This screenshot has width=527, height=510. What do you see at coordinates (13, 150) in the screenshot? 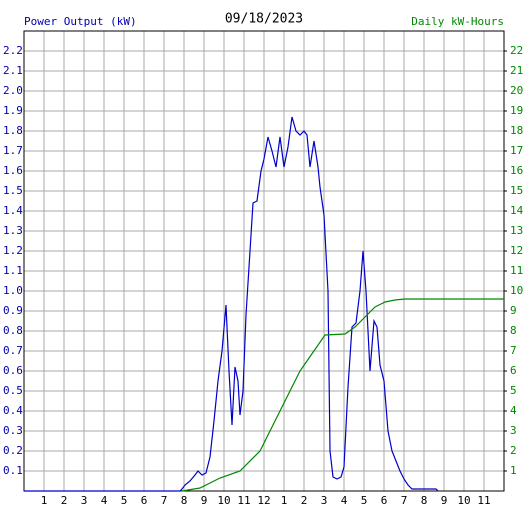
I see `y-tick-label: 1.7` at bounding box center [13, 150].